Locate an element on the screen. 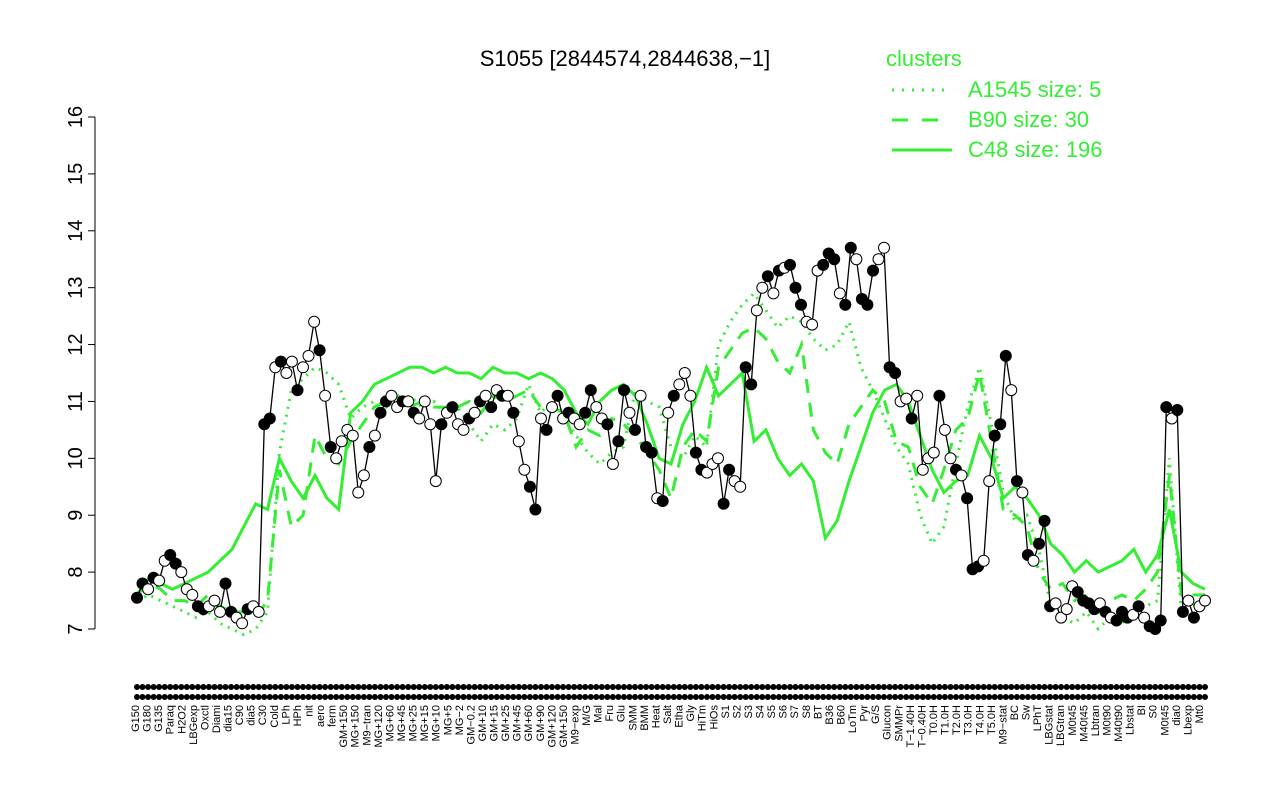  x-tick-label: G135 is located at coordinates (159, 718).